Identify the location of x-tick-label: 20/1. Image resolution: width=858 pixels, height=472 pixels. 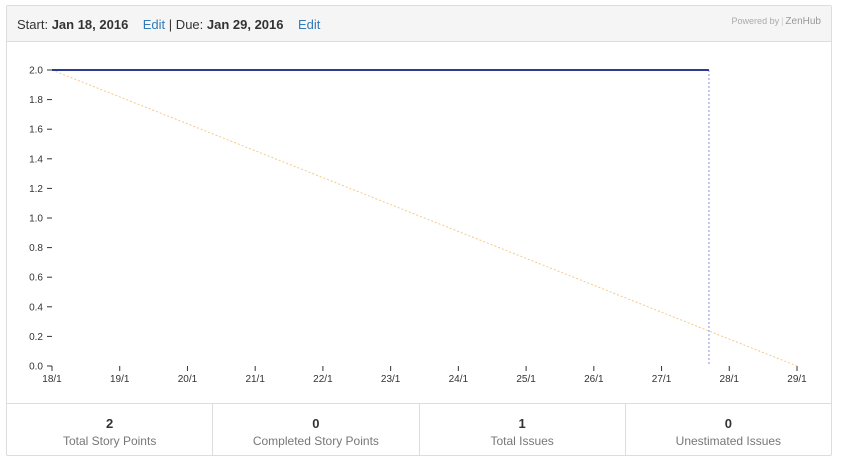
(188, 379).